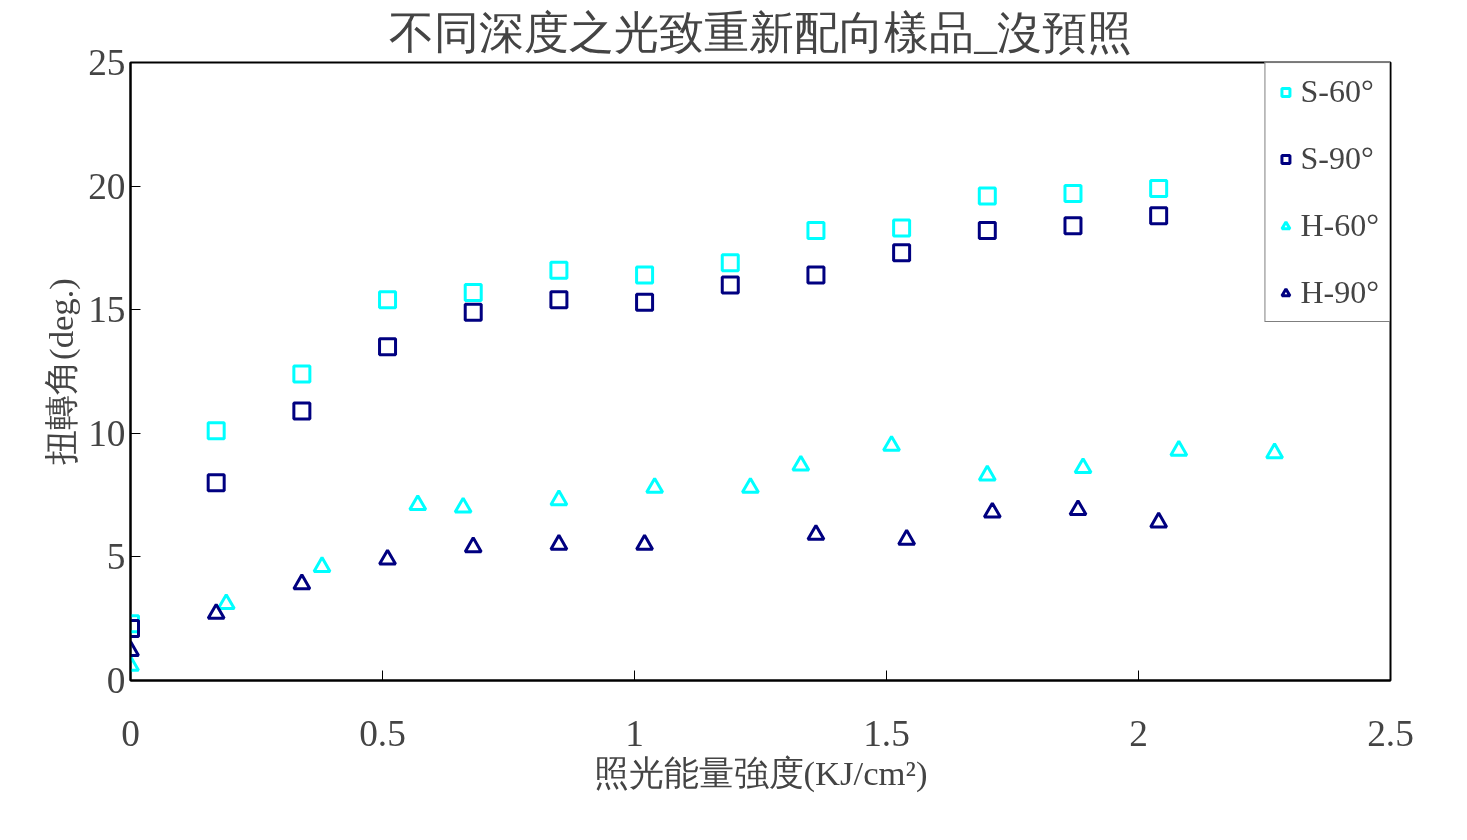 The image size is (1467, 840). What do you see at coordinates (107, 62) in the screenshot?
I see `y-tick-label: 25` at bounding box center [107, 62].